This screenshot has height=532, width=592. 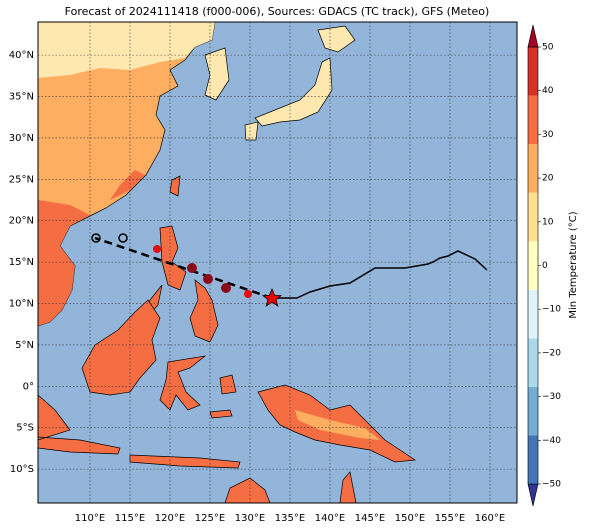 I want to click on colorbar-tick-label: 0, so click(x=545, y=266).